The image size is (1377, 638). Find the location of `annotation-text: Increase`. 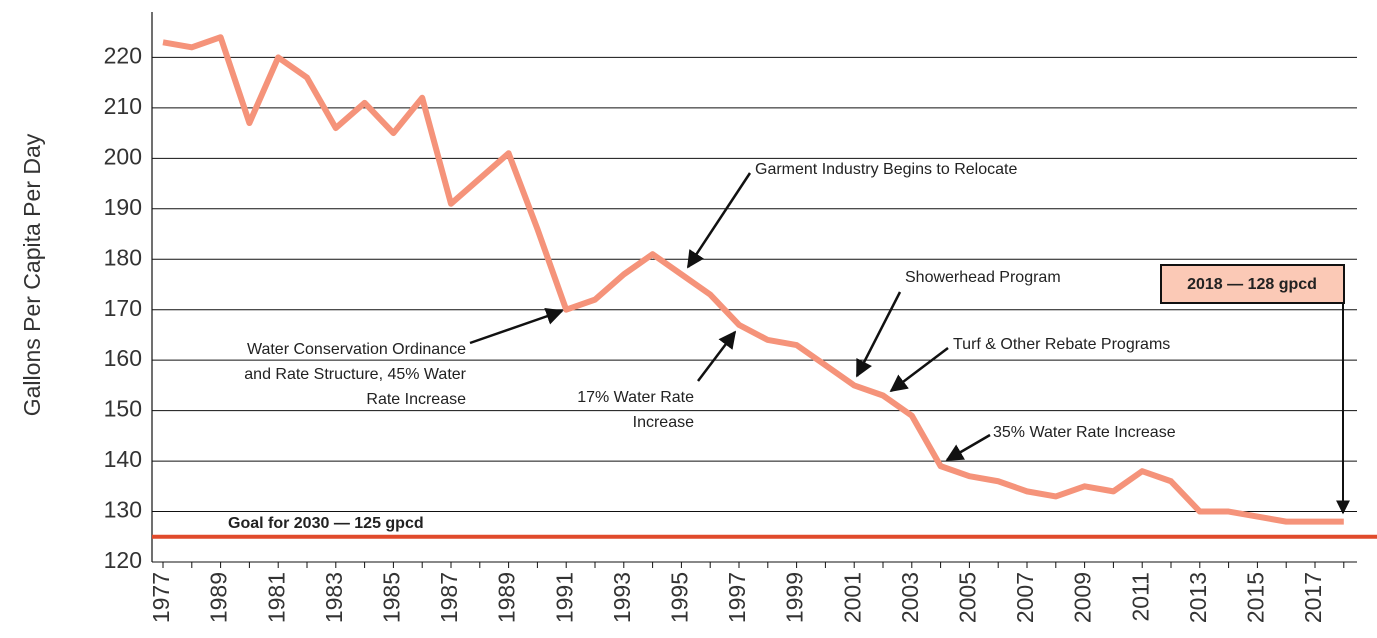

annotation-text: Increase is located at coordinates (663, 422).